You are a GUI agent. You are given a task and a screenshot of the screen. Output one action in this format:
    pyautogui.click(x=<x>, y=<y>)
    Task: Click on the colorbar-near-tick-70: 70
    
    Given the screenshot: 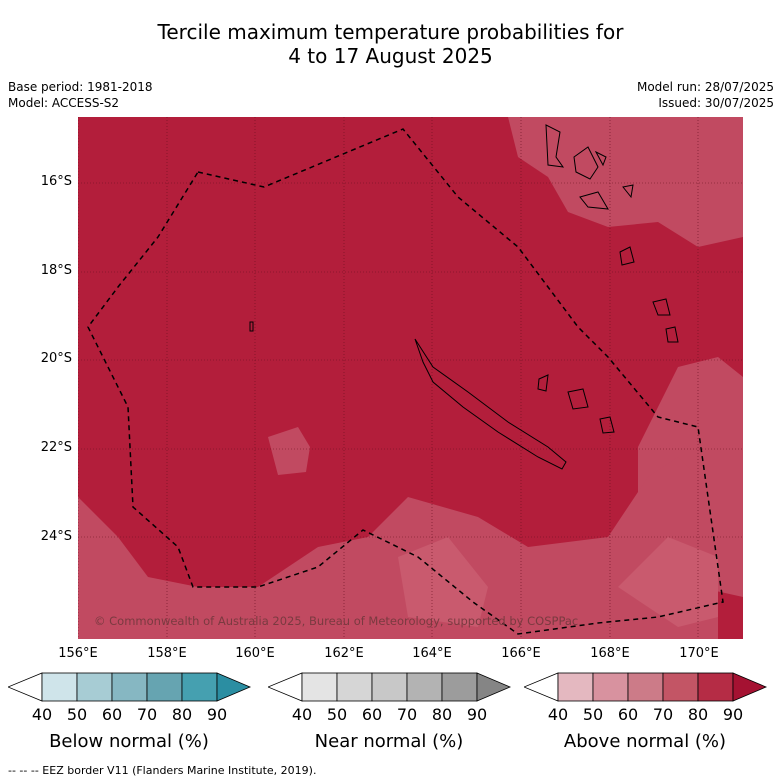 What is the action you would take?
    pyautogui.click(x=407, y=714)
    